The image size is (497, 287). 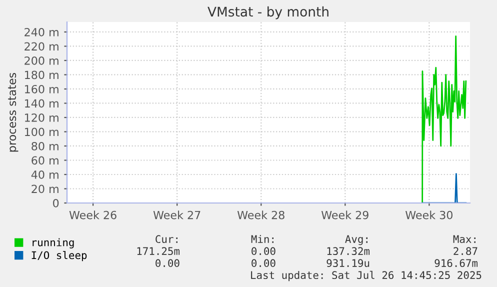 I want to click on legend-label: I/O sleep, so click(x=59, y=256).